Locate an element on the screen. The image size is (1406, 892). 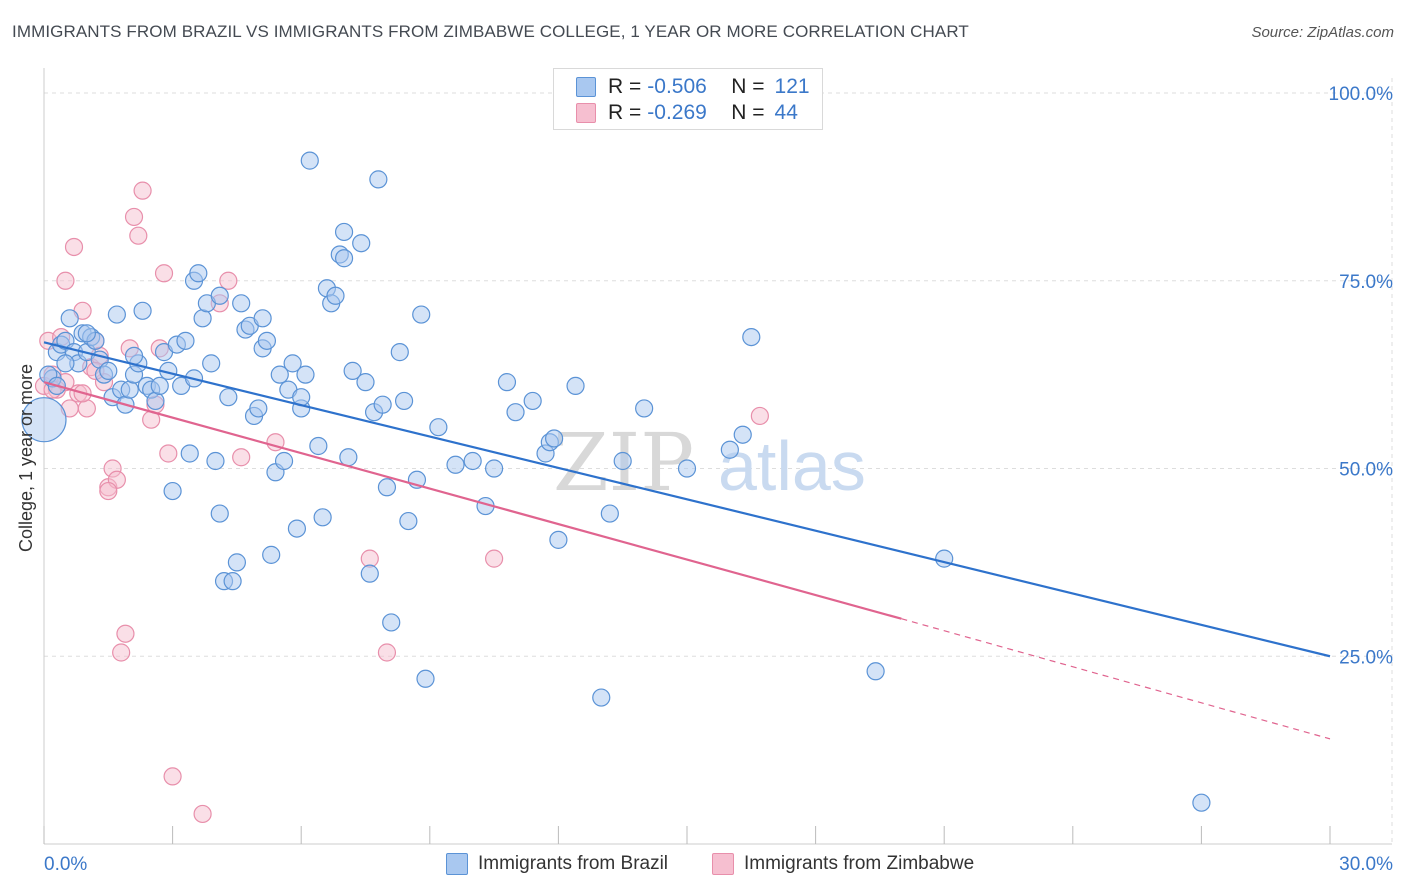
legend-r-value: -0.506 is located at coordinates (677, 86).